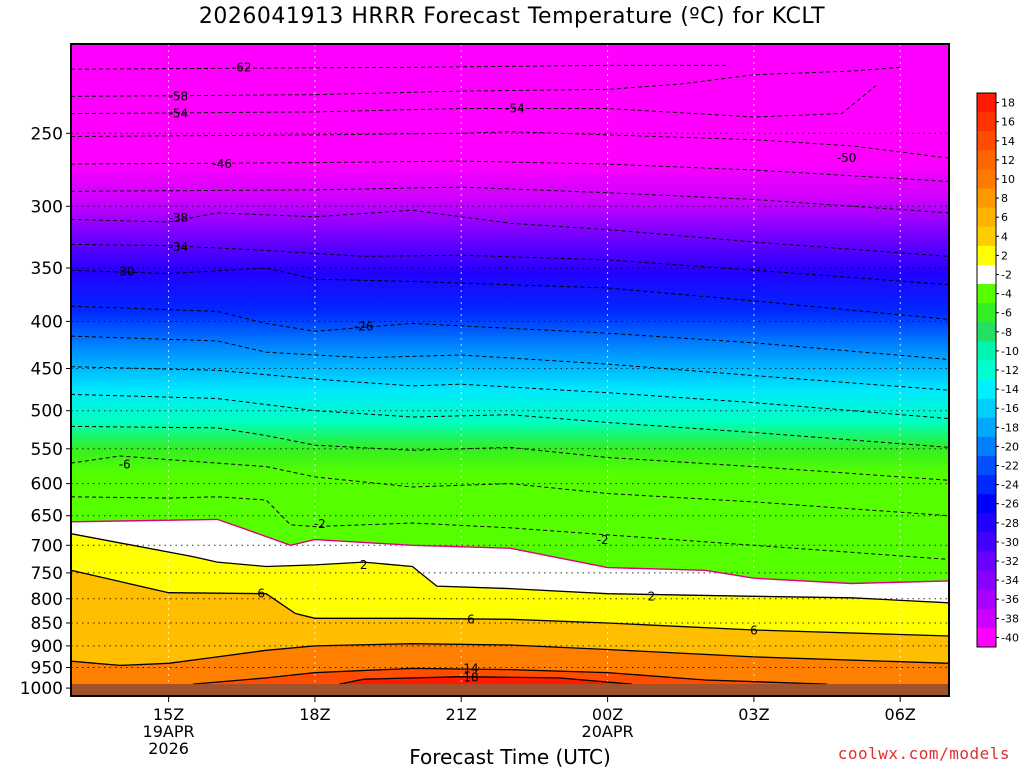 This screenshot has height=769, width=1024. What do you see at coordinates (168, 714) in the screenshot?
I see `x-tick-label: 15Z` at bounding box center [168, 714].